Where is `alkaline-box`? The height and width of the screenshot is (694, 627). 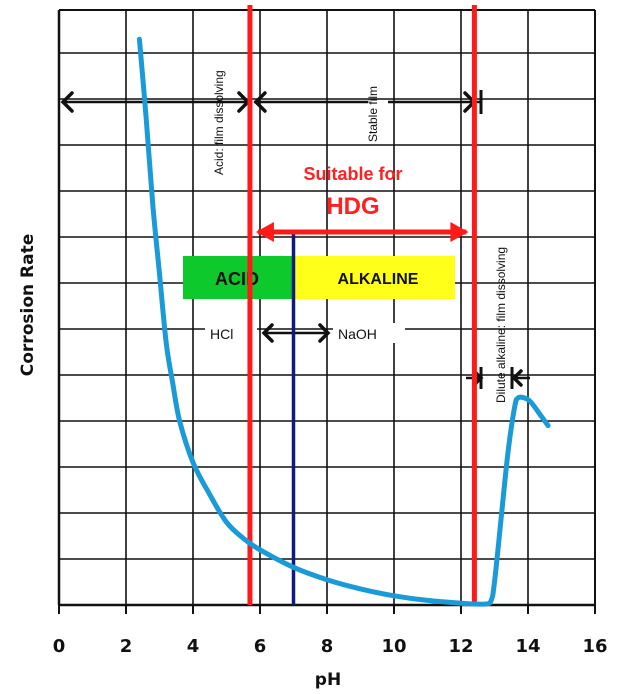 alkaline-box is located at coordinates (375, 277).